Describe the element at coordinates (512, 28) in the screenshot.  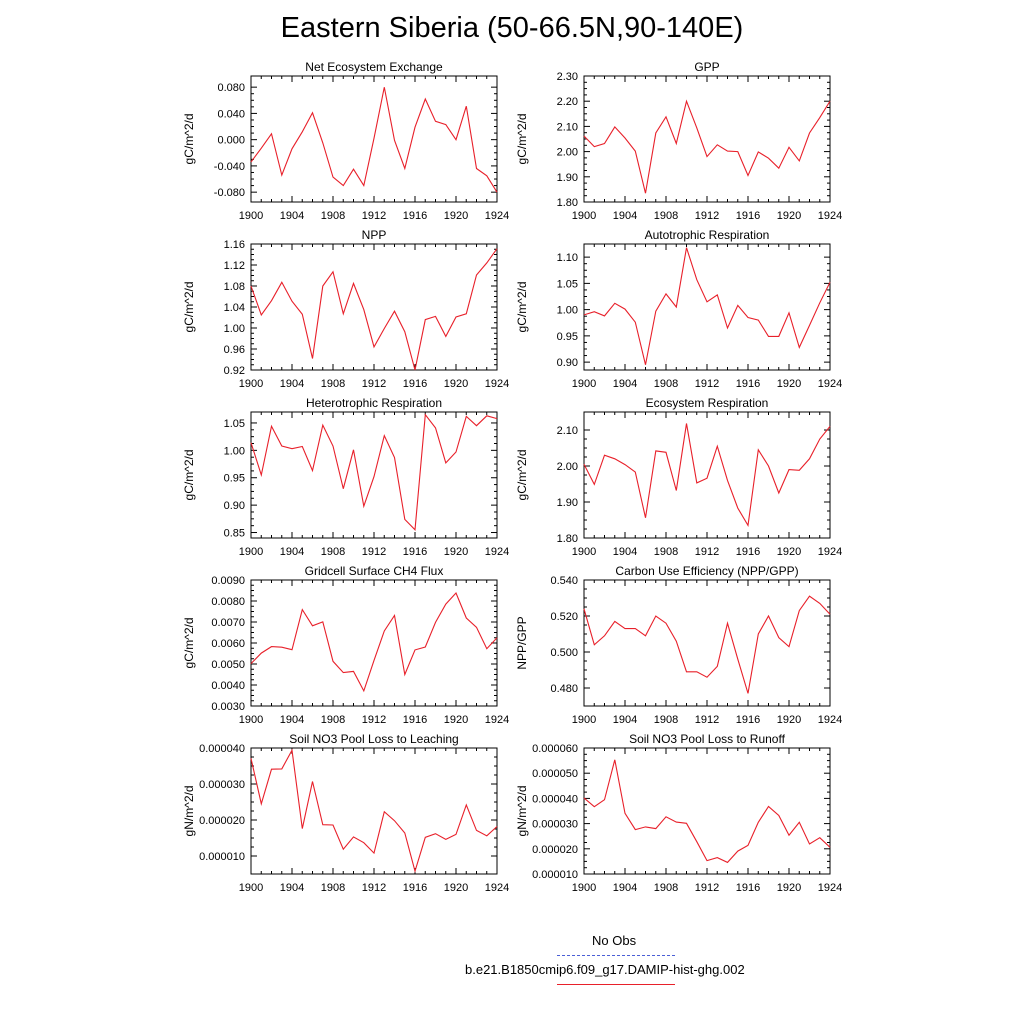
I see `figure-title: Eastern Siberia (50-66.5N,90-140E)` at that location.